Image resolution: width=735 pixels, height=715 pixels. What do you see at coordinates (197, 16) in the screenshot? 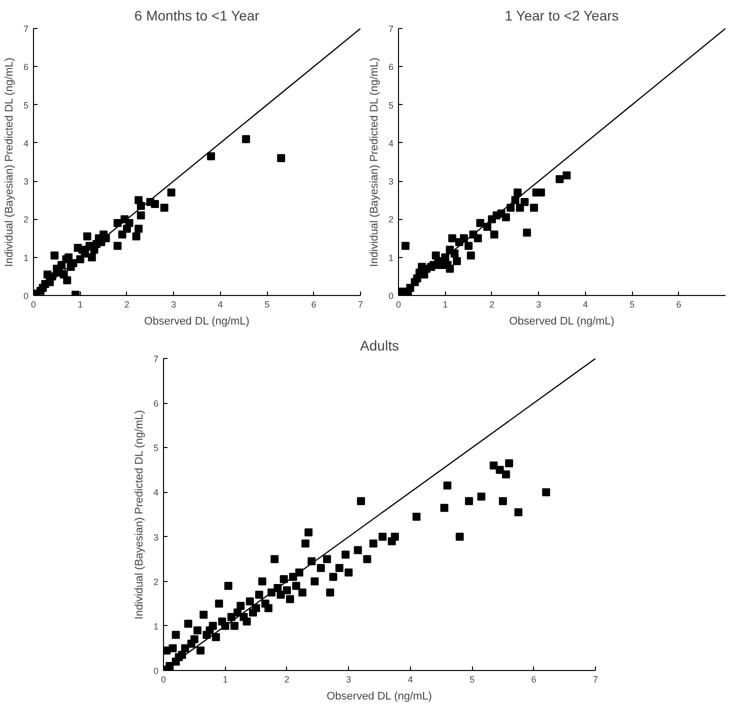
I see `chart-title: 6 Months to <1 Year` at bounding box center [197, 16].